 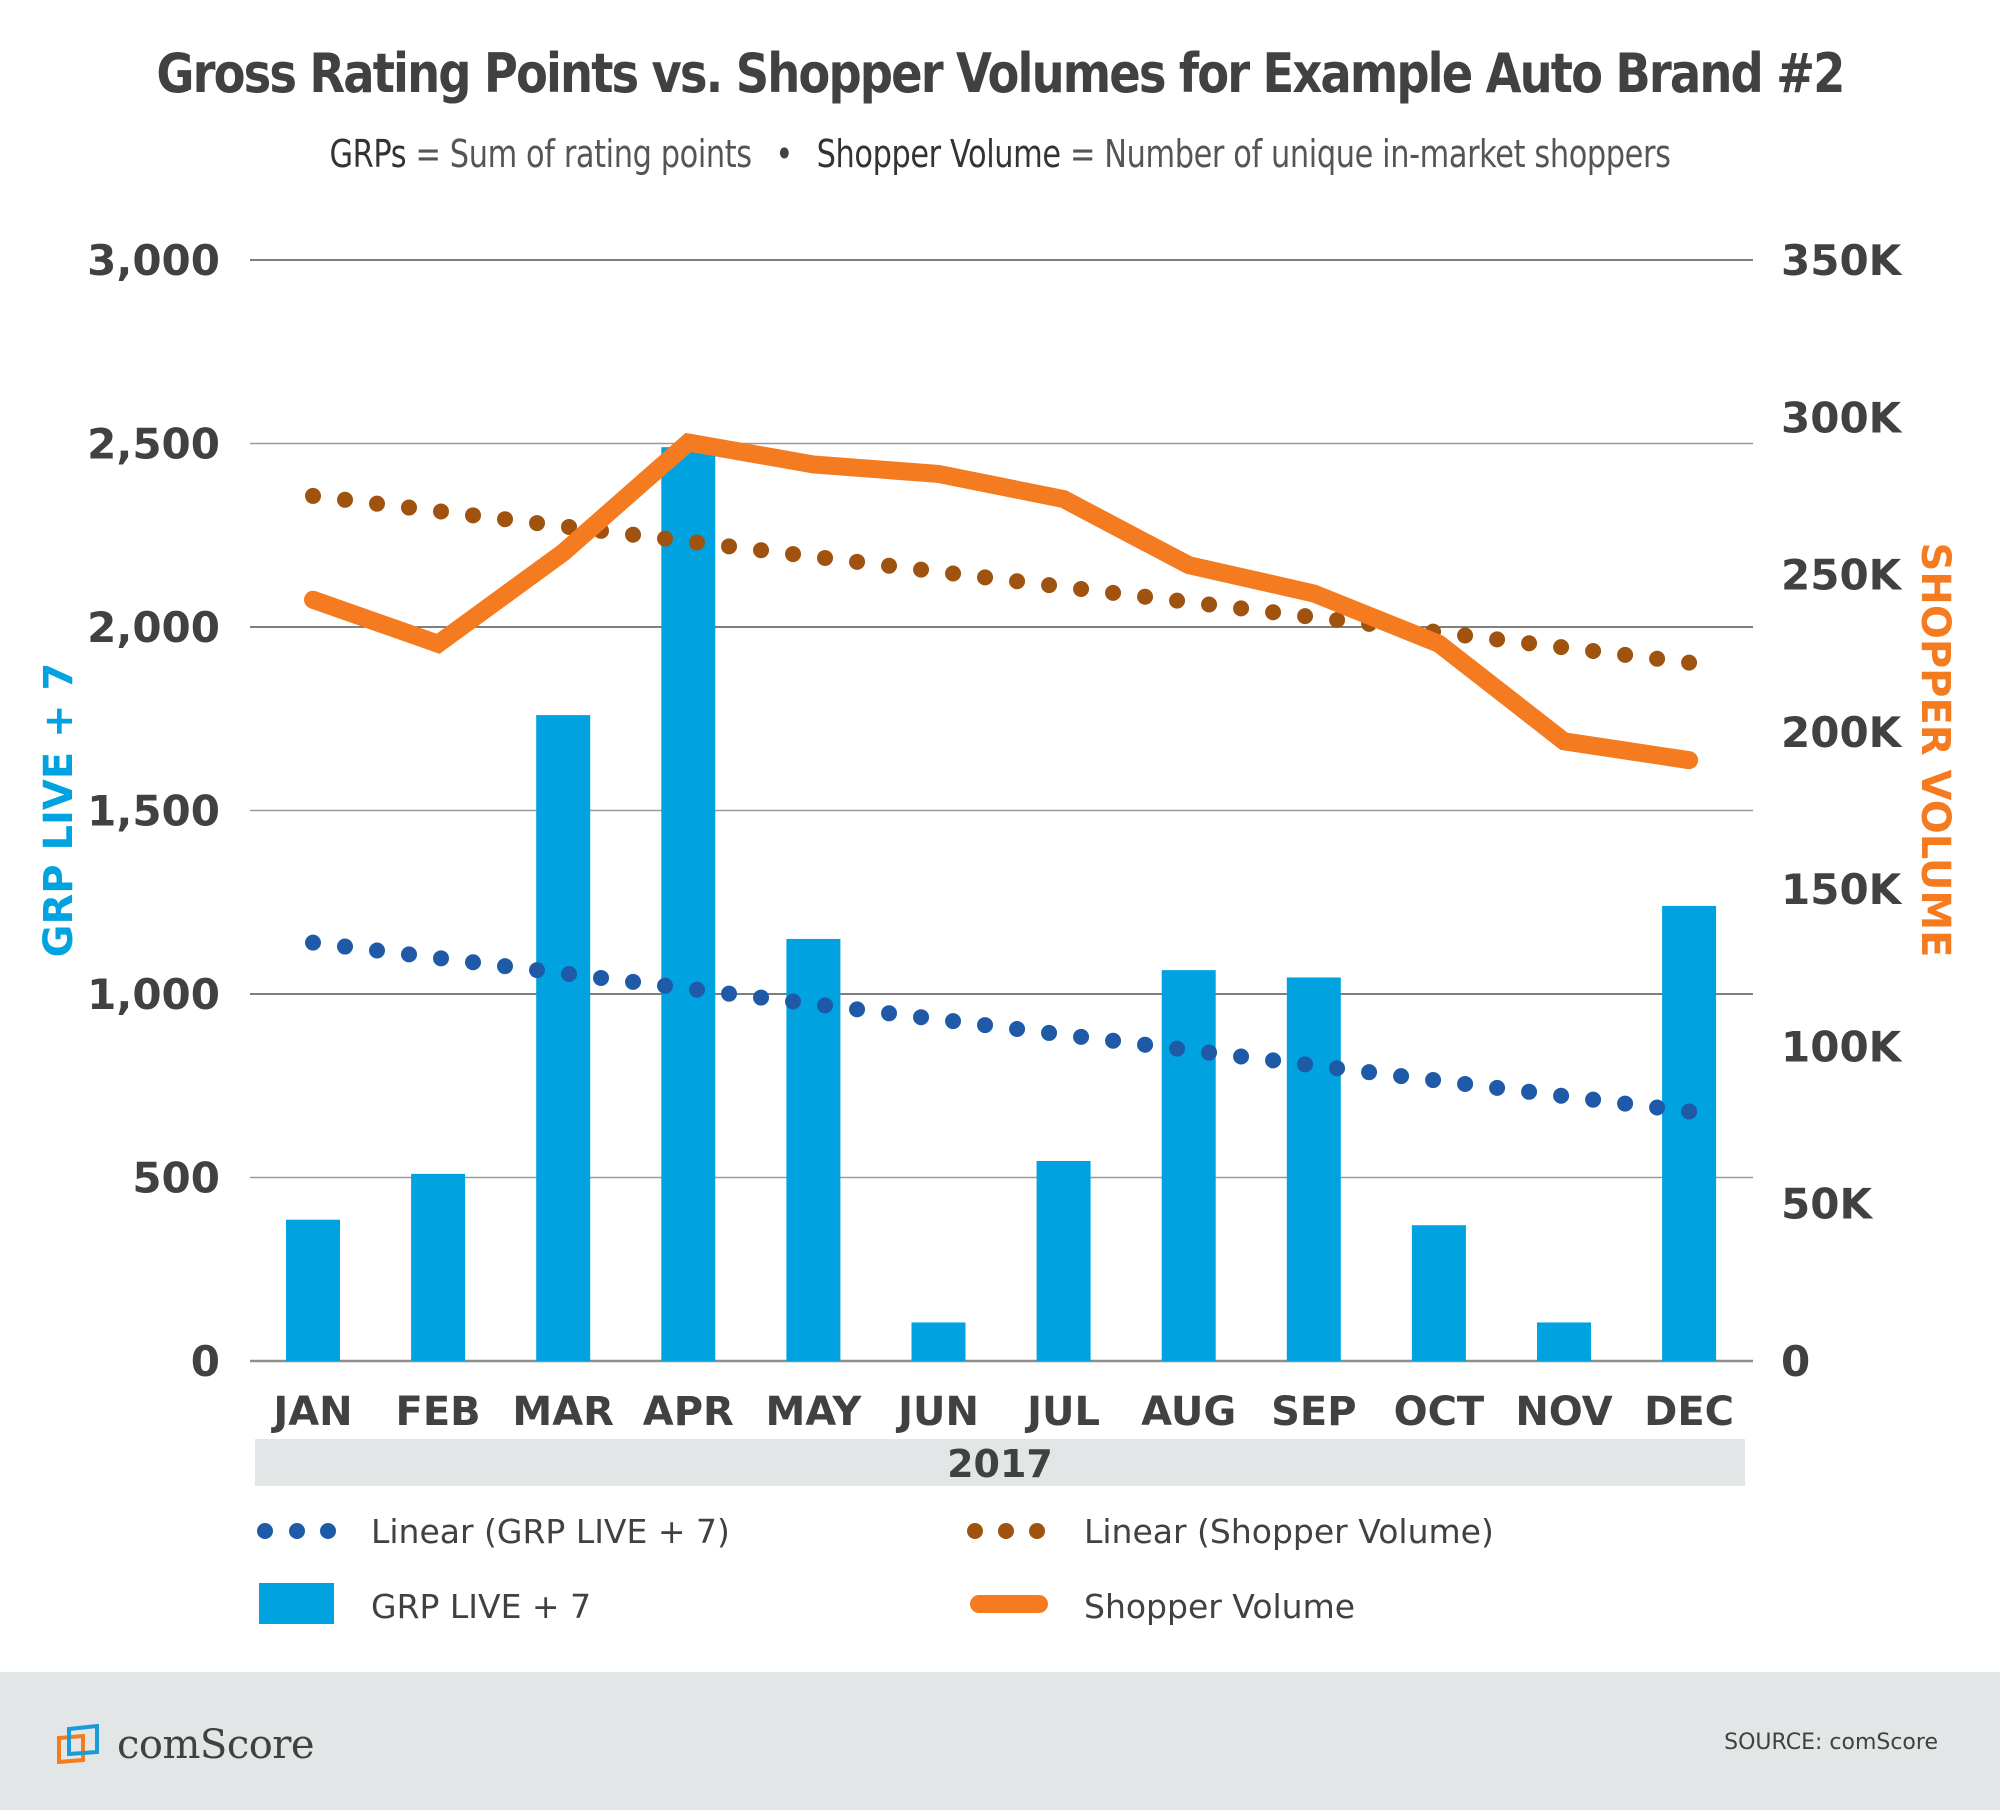 I want to click on month-label-may: MAY, so click(x=813, y=1412).